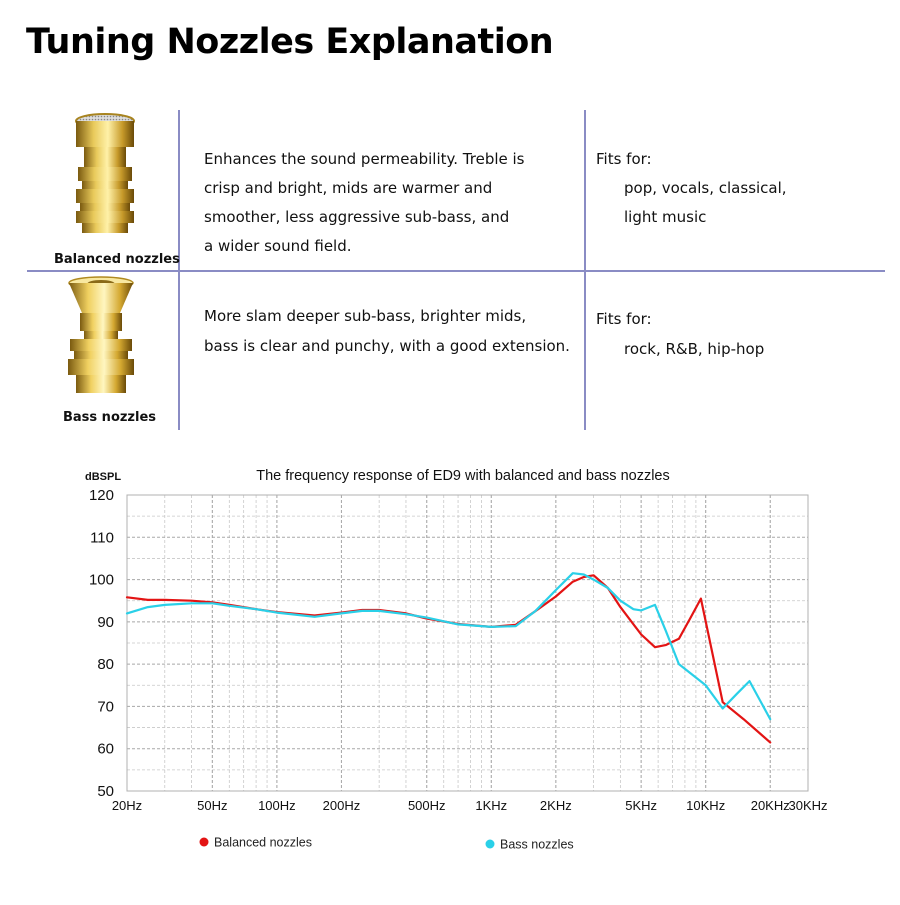  What do you see at coordinates (665, 217) in the screenshot?
I see `balanced-fits-item: light music` at bounding box center [665, 217].